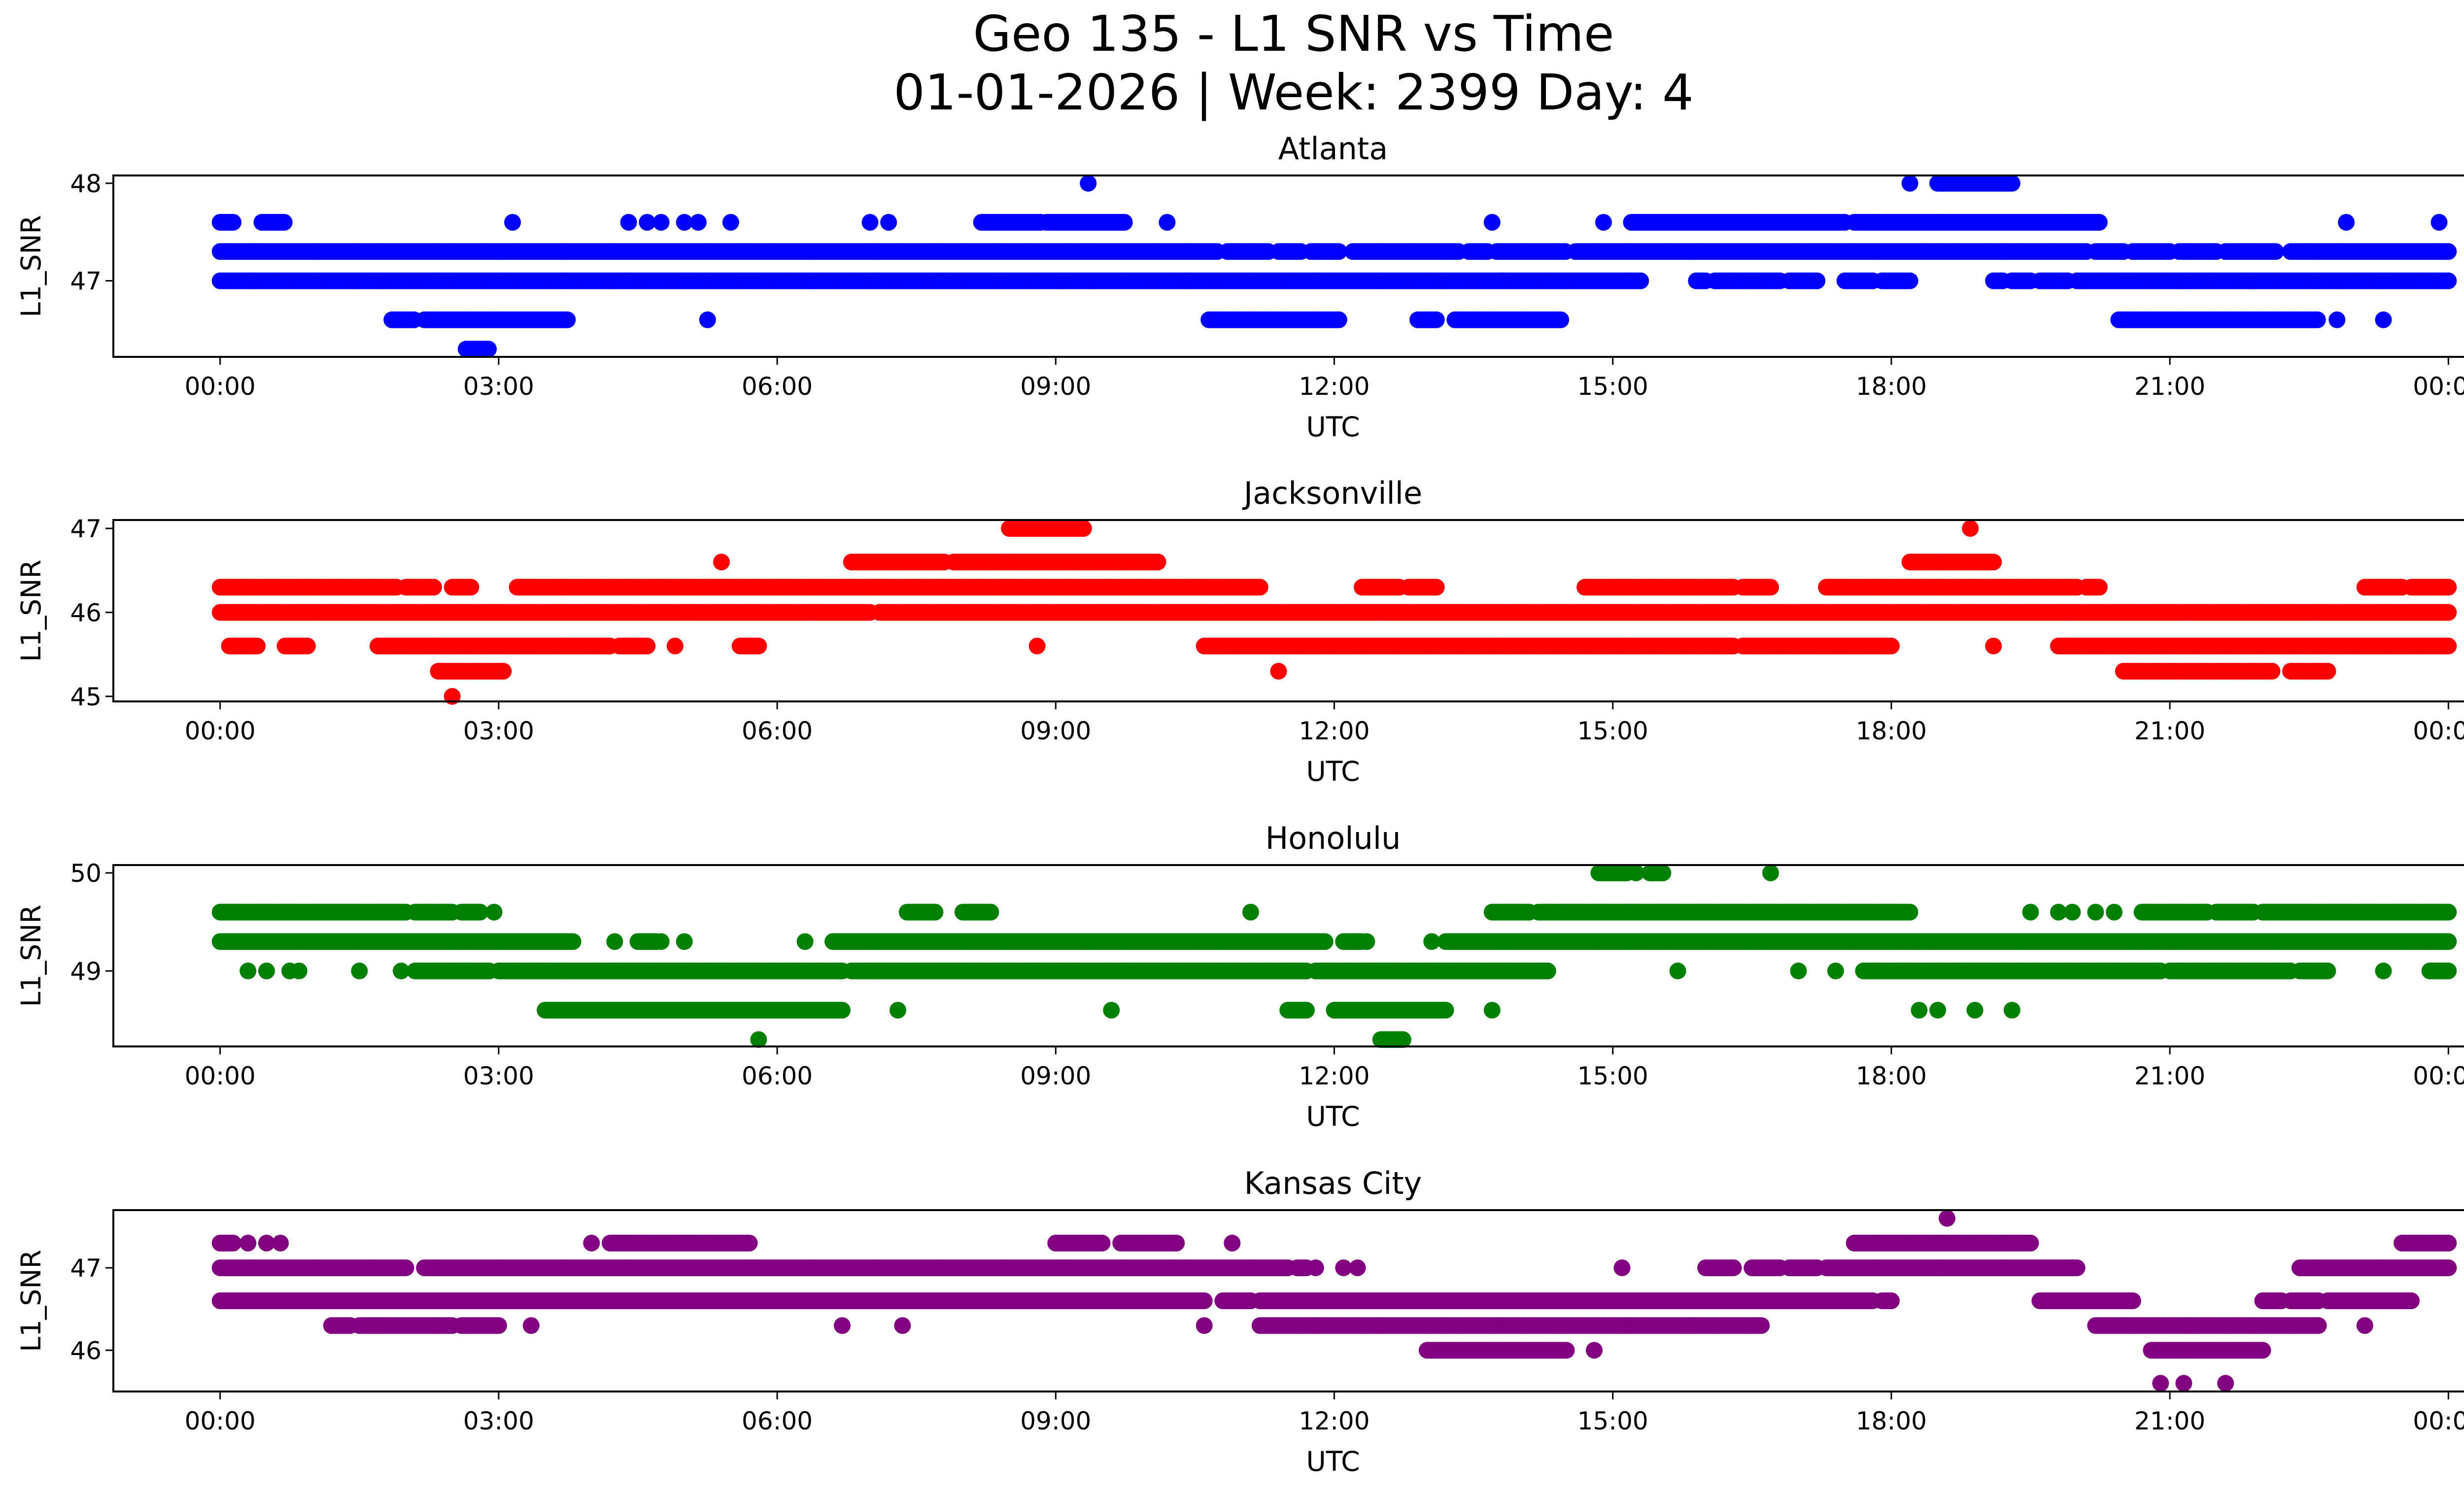 The image size is (2464, 1495). Describe the element at coordinates (1293, 92) in the screenshot. I see `figure-title-line2: 01-01-2026 | Week: 2399 Day: 4` at that location.